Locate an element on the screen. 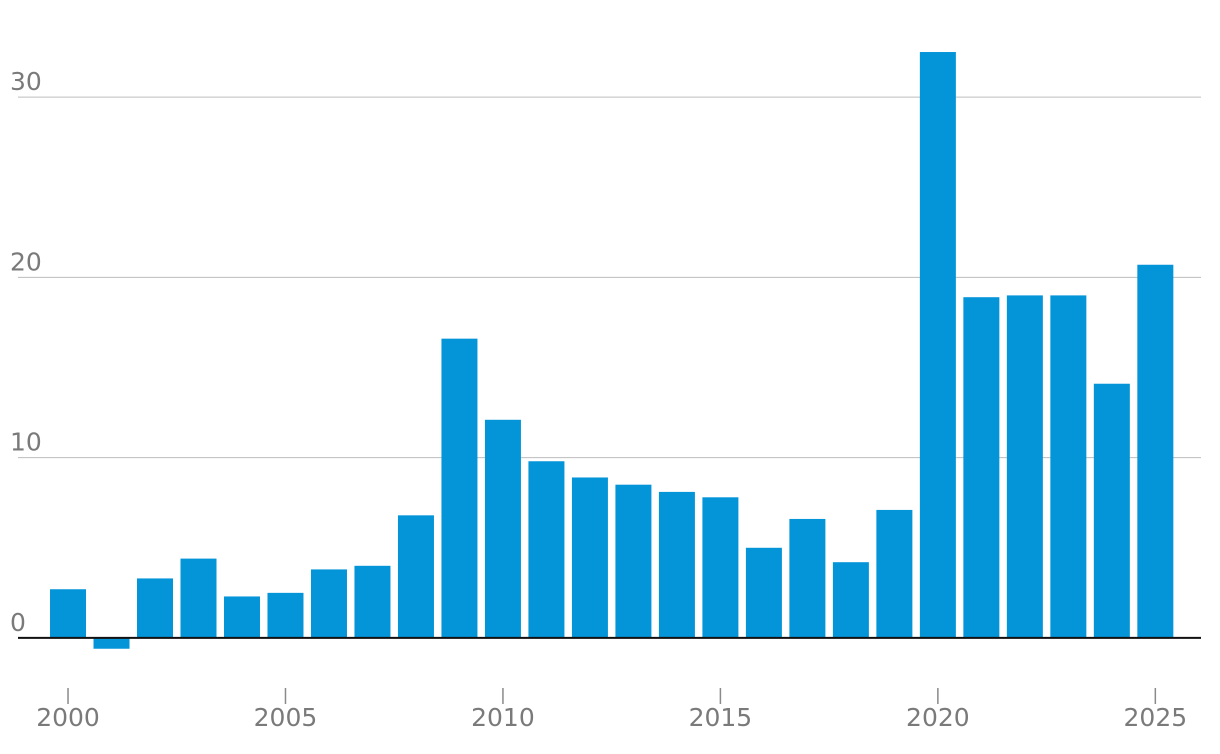 This screenshot has height=754, width=1220. bar-2021 is located at coordinates (981, 467).